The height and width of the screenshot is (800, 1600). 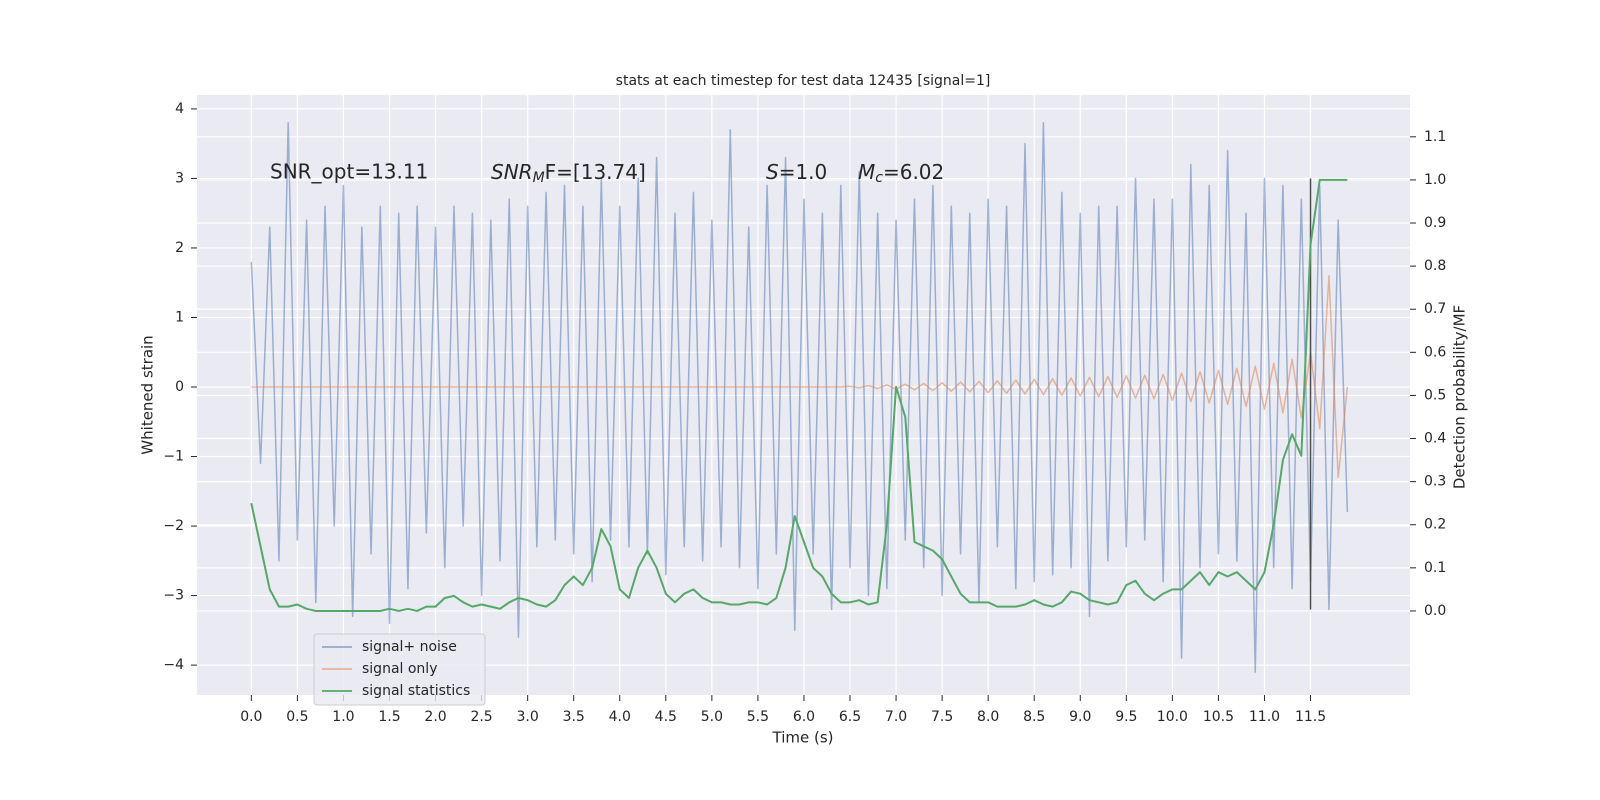 What do you see at coordinates (173, 665) in the screenshot?
I see `y-tick-label: −4` at bounding box center [173, 665].